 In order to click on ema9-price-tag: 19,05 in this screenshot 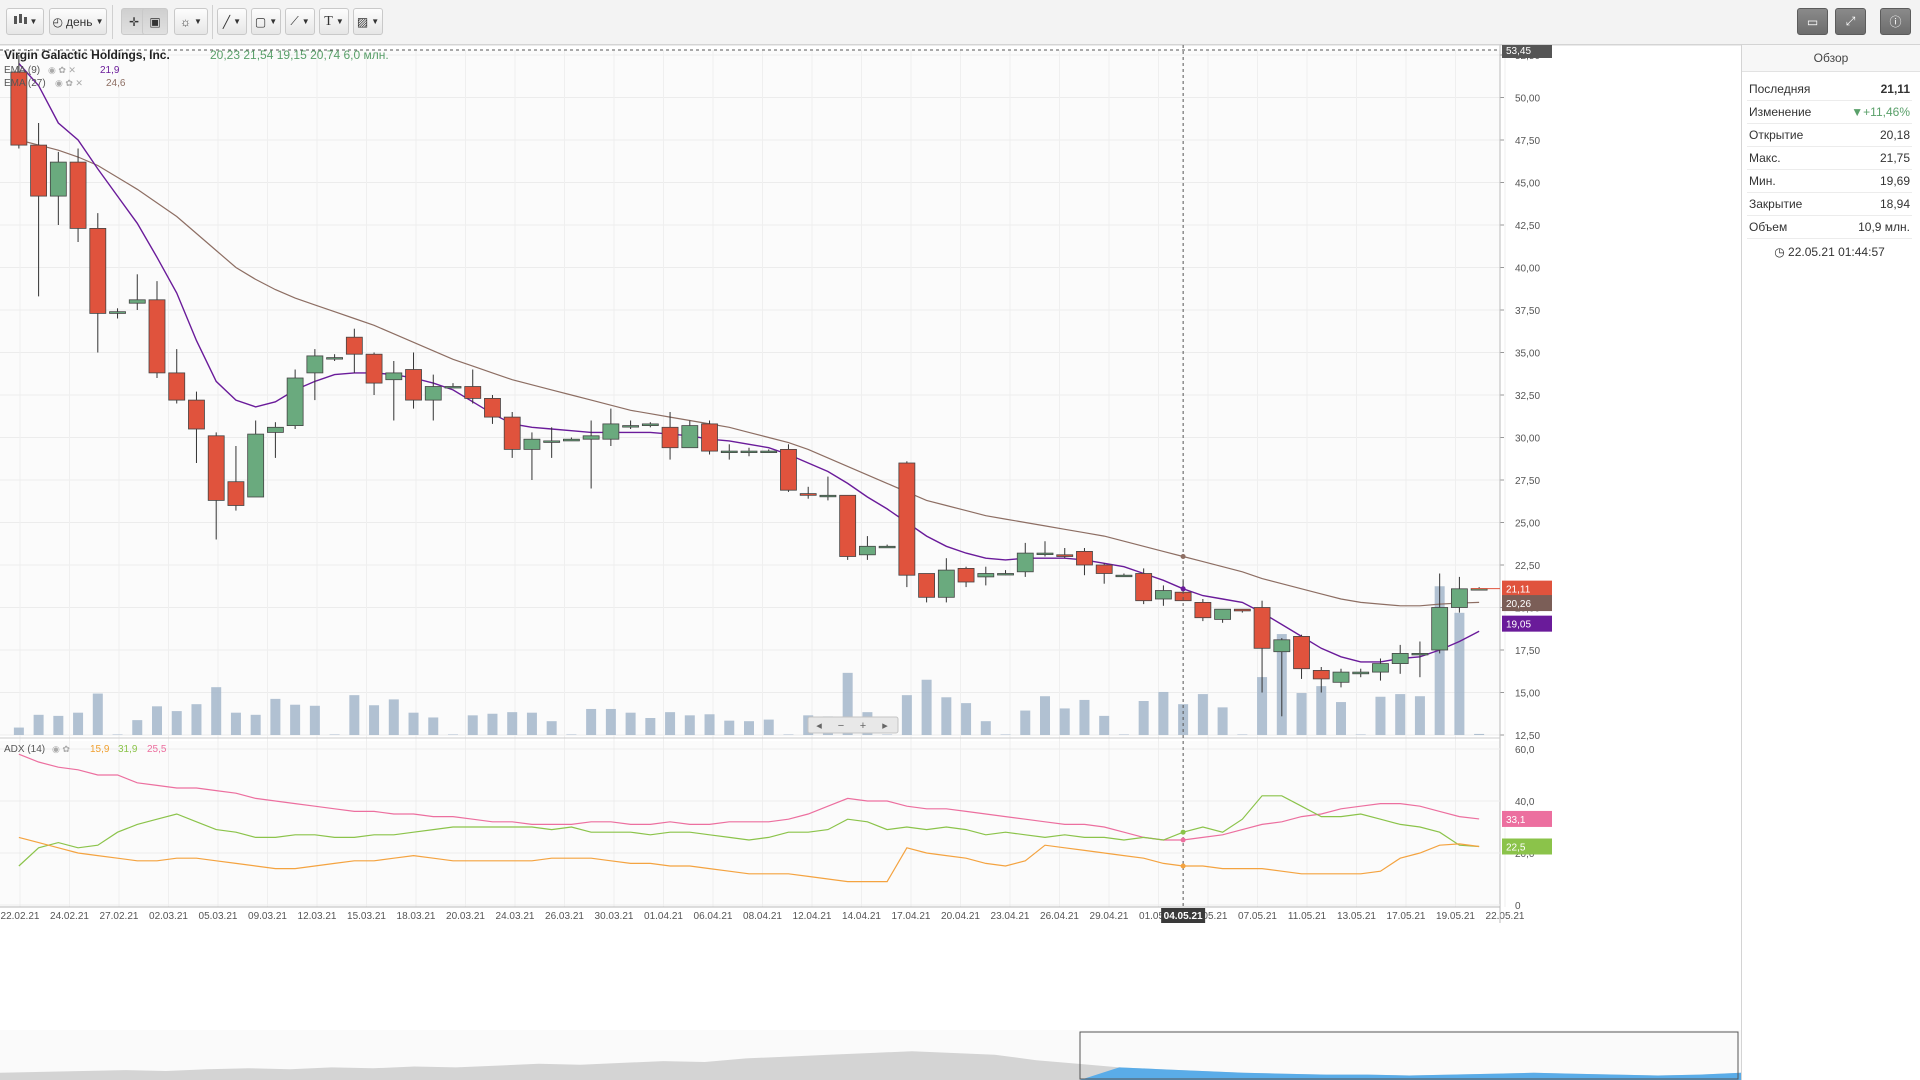, I will do `click(1518, 625)`.